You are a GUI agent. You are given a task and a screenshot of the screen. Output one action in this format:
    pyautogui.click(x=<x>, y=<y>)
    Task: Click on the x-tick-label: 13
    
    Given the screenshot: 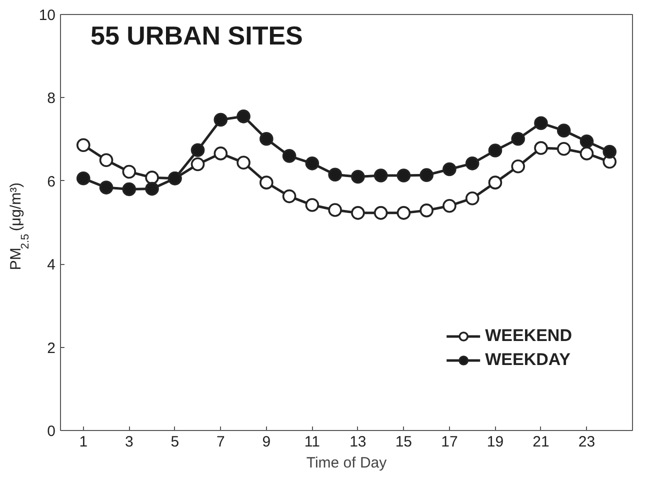 What is the action you would take?
    pyautogui.click(x=358, y=442)
    